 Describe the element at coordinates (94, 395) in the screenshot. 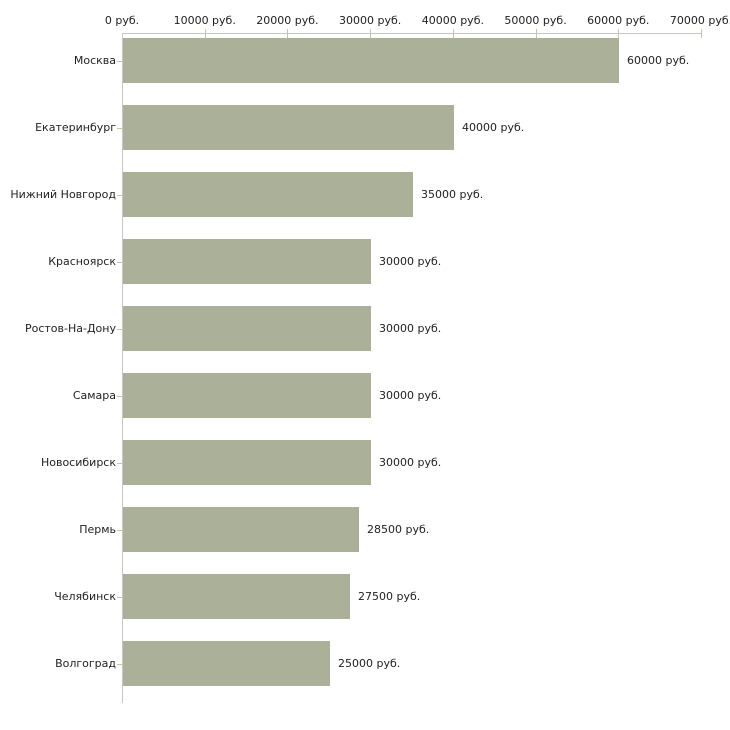

I see `category-label: Самара` at that location.